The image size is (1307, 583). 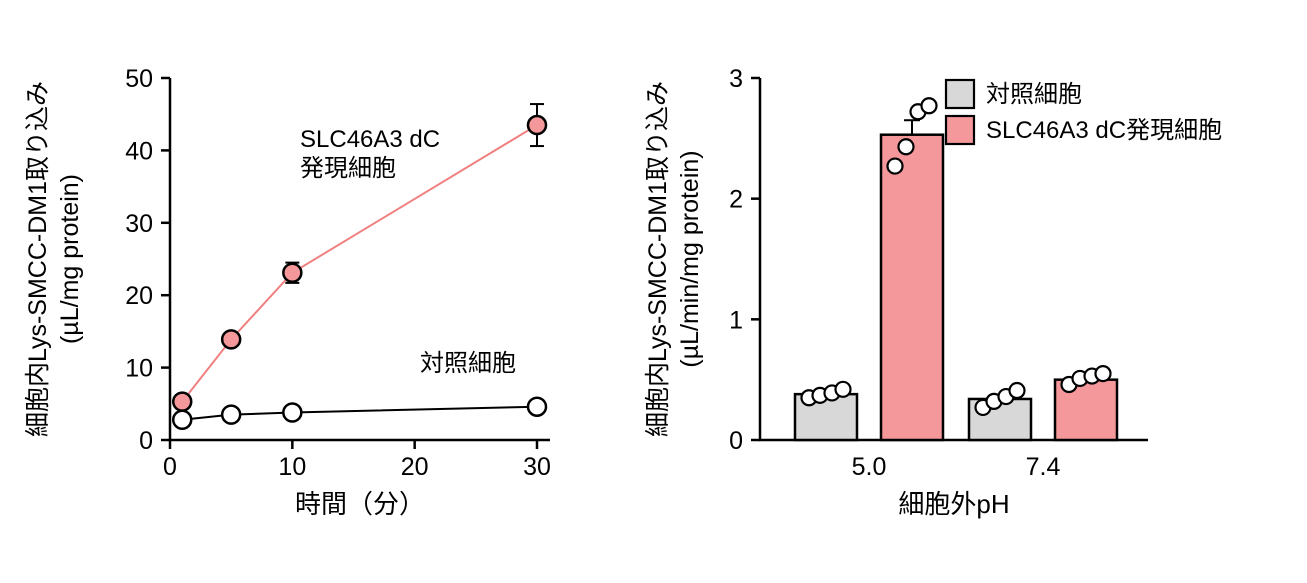 What do you see at coordinates (348, 168) in the screenshot?
I see `series-annotation: 発現細胞` at bounding box center [348, 168].